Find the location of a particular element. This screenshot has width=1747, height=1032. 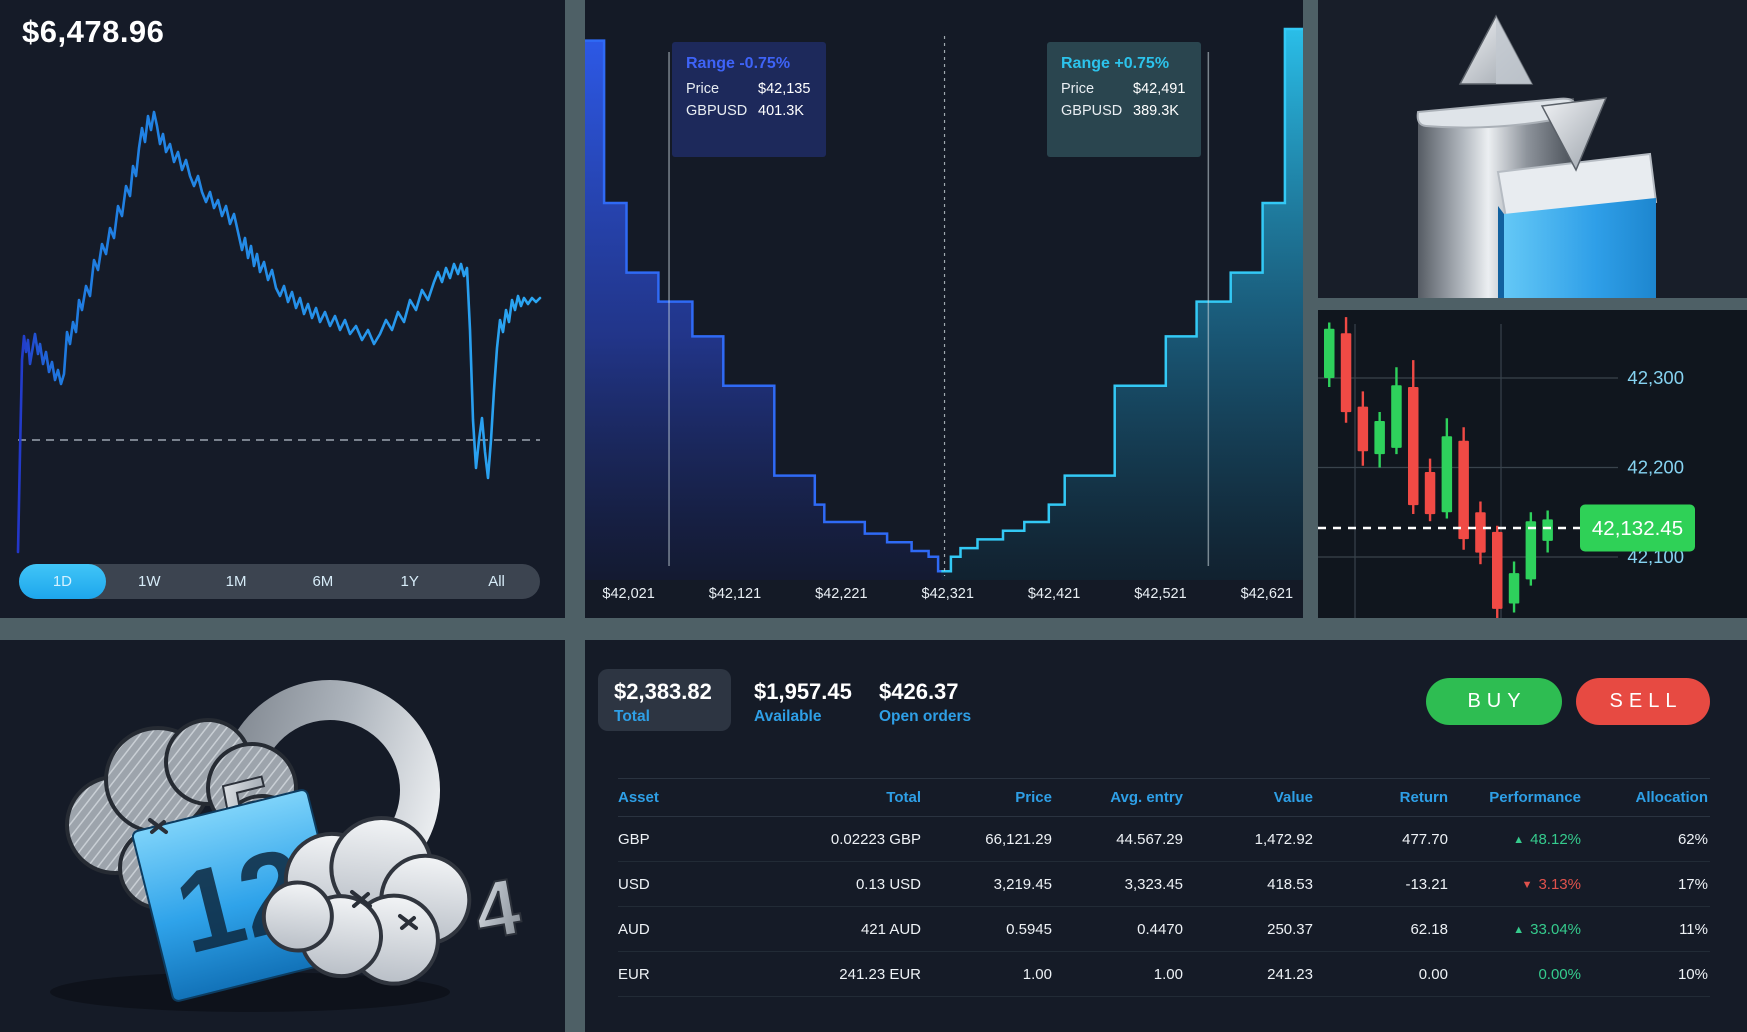

cell-return: -13.21 is located at coordinates (1426, 884).